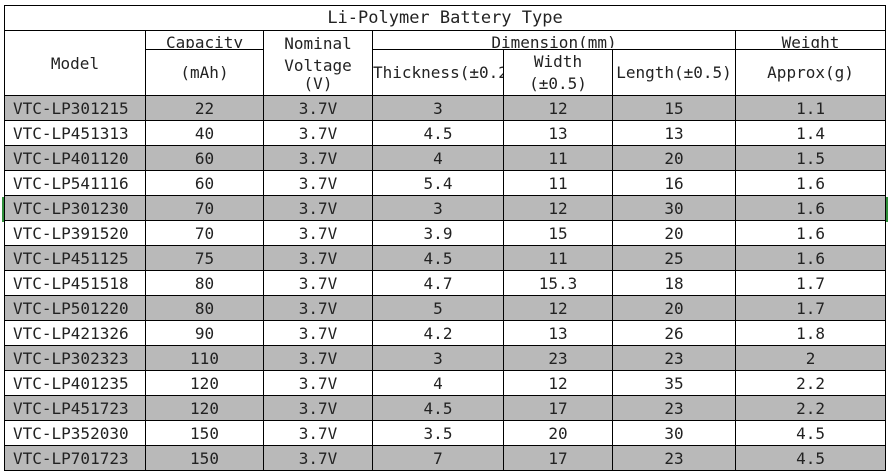 The height and width of the screenshot is (474, 890). Describe the element at coordinates (438, 308) in the screenshot. I see `cell-thickness: 5` at that location.